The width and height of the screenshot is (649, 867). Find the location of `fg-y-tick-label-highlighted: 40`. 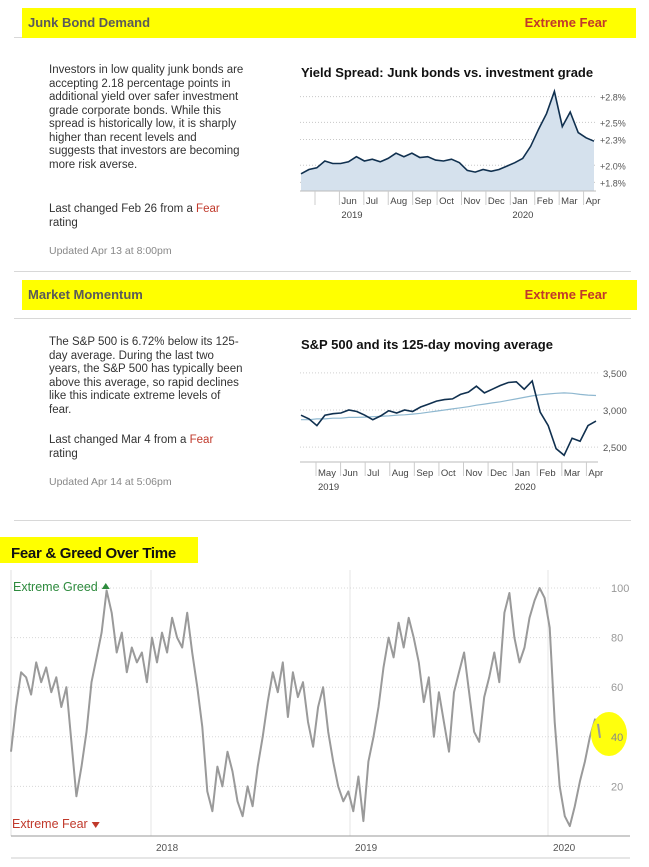

fg-y-tick-label-highlighted: 40 is located at coordinates (617, 738).